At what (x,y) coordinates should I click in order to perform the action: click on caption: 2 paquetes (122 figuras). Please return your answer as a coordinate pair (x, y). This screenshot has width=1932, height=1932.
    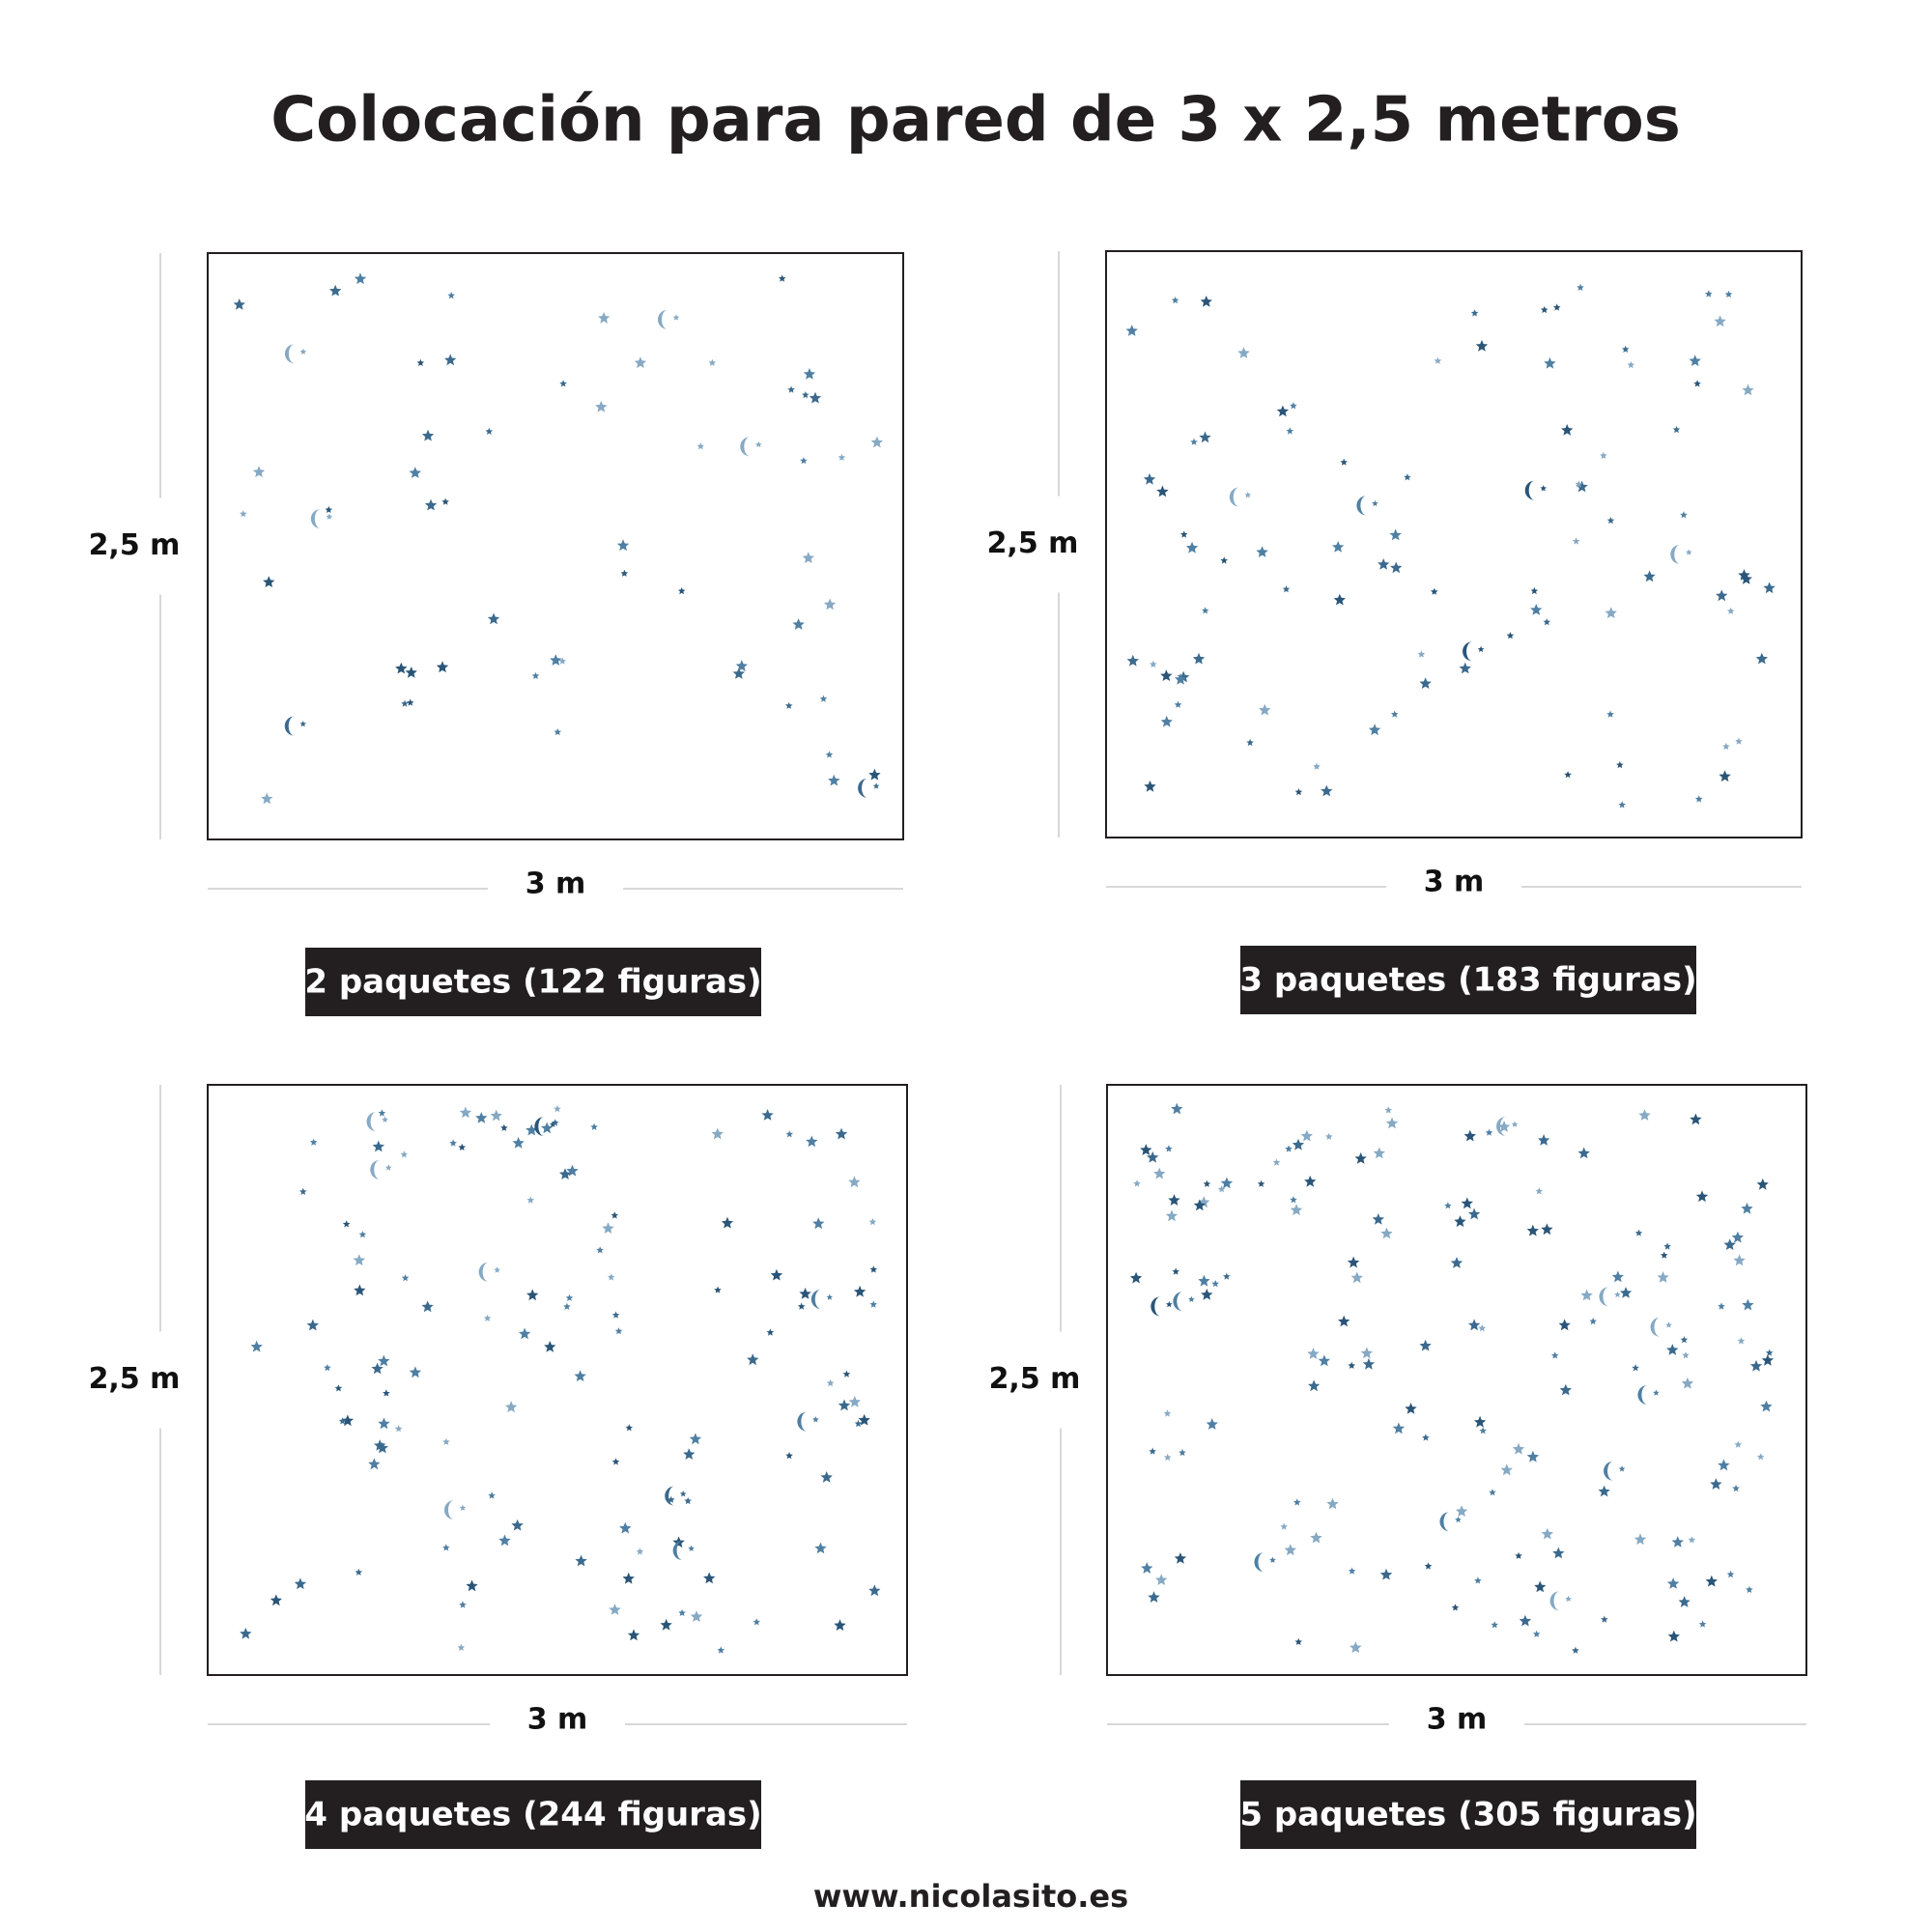
    Looking at the image, I should click on (532, 982).